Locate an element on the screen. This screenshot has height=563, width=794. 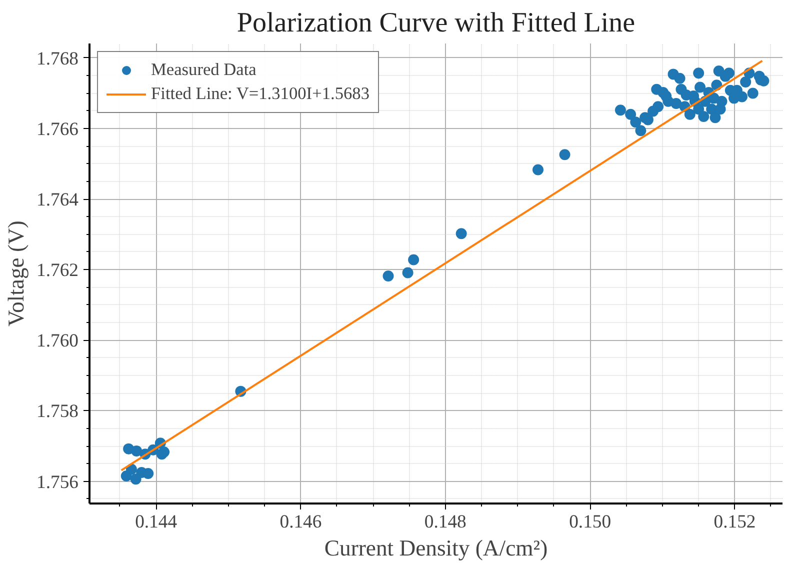
x-tick-label: 0.152 is located at coordinates (735, 522).